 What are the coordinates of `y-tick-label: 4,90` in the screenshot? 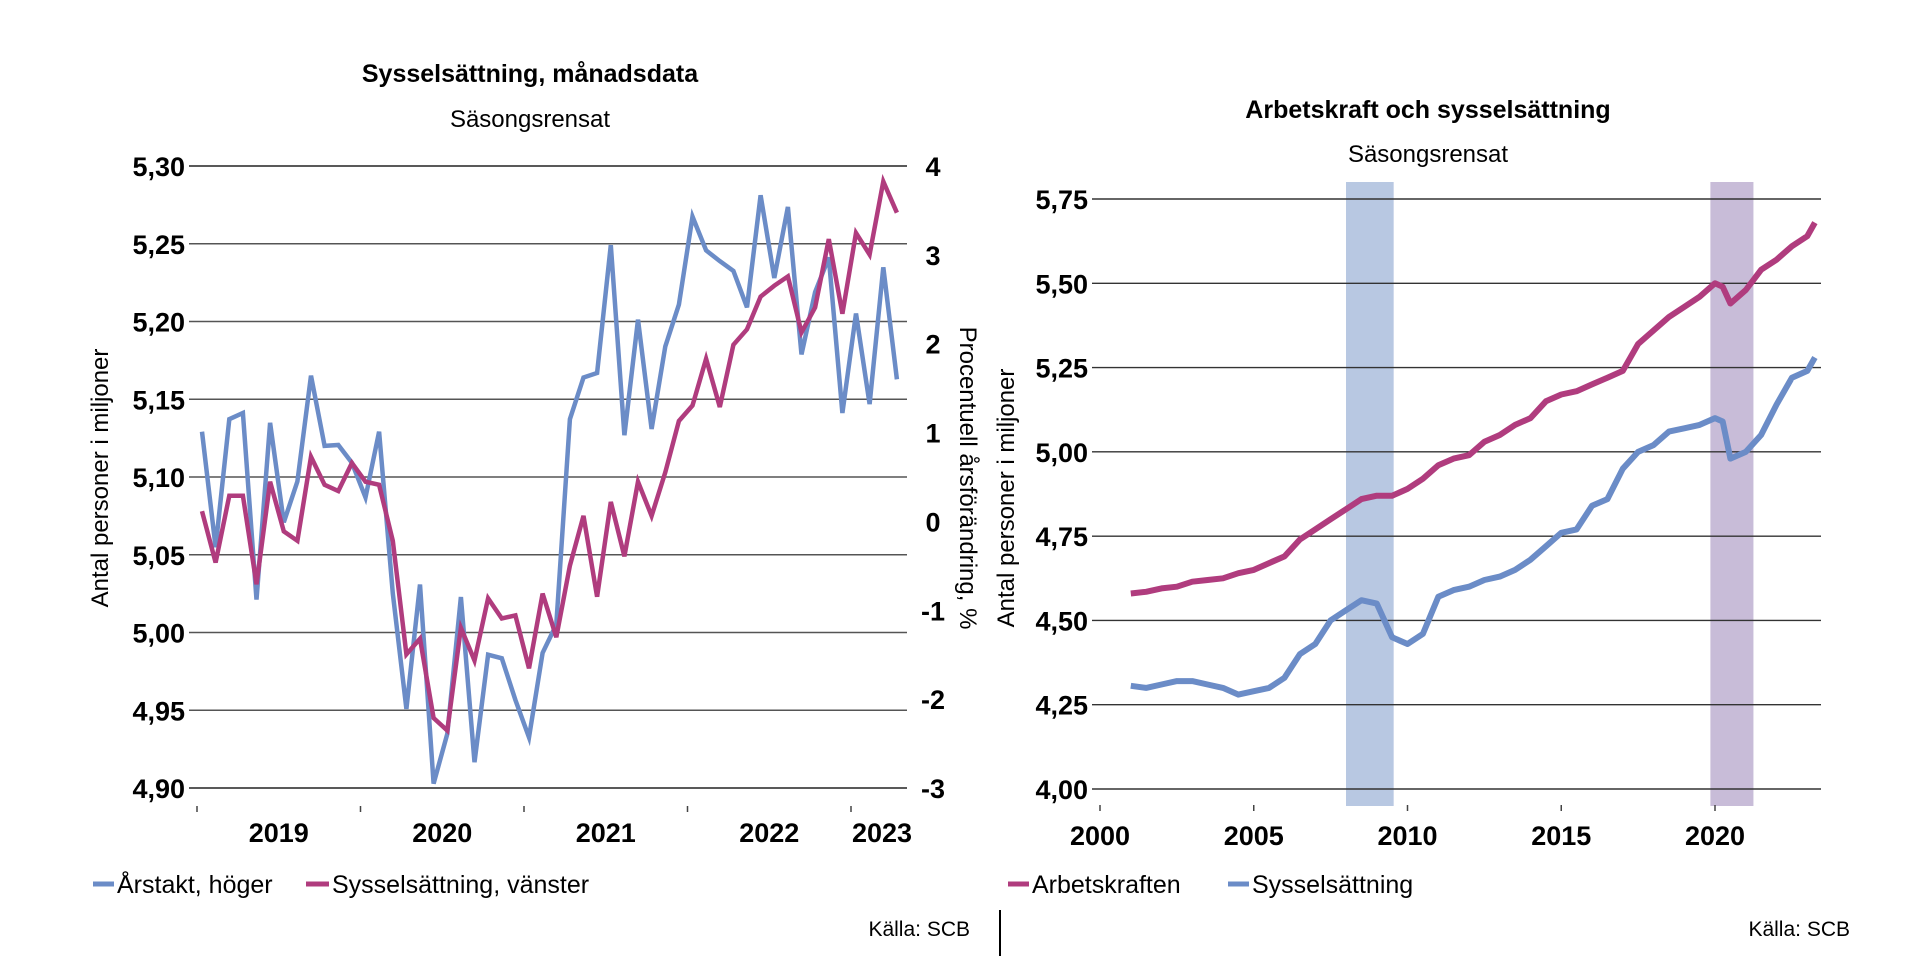 It's located at (158, 789).